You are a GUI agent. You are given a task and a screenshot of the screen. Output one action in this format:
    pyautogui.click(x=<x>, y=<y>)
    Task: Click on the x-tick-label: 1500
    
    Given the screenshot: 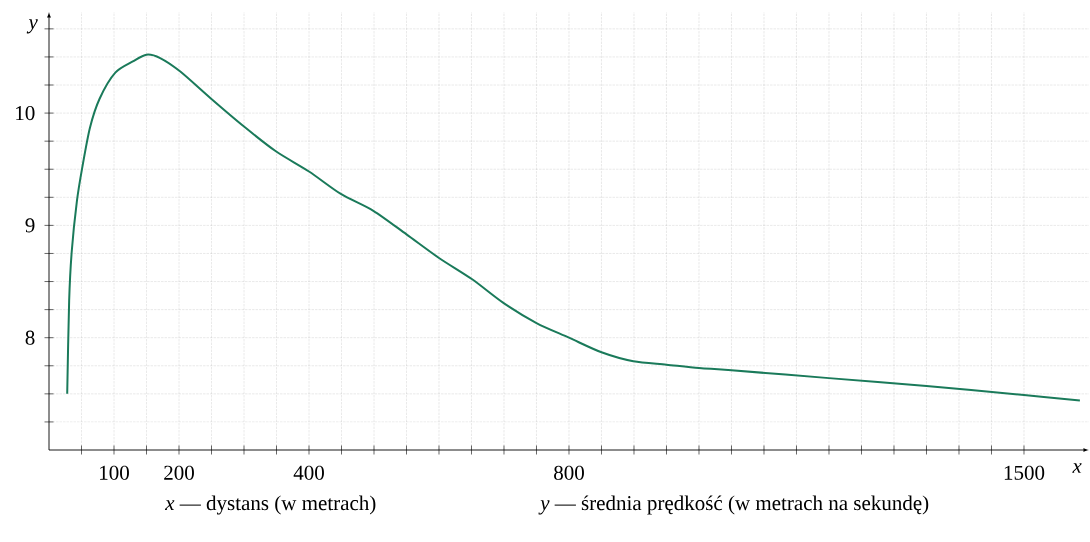 What is the action you would take?
    pyautogui.click(x=1024, y=472)
    